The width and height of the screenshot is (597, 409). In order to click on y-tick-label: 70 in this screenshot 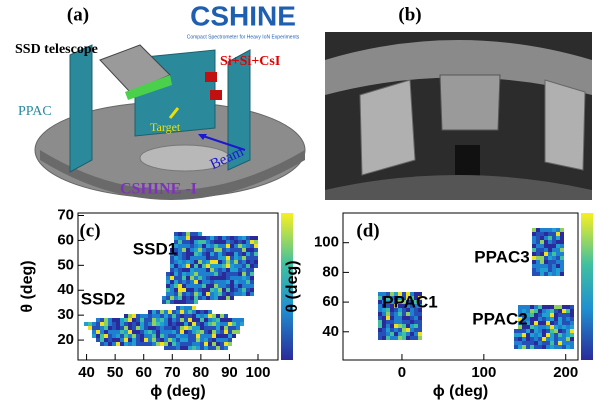, I will do `click(65, 214)`.